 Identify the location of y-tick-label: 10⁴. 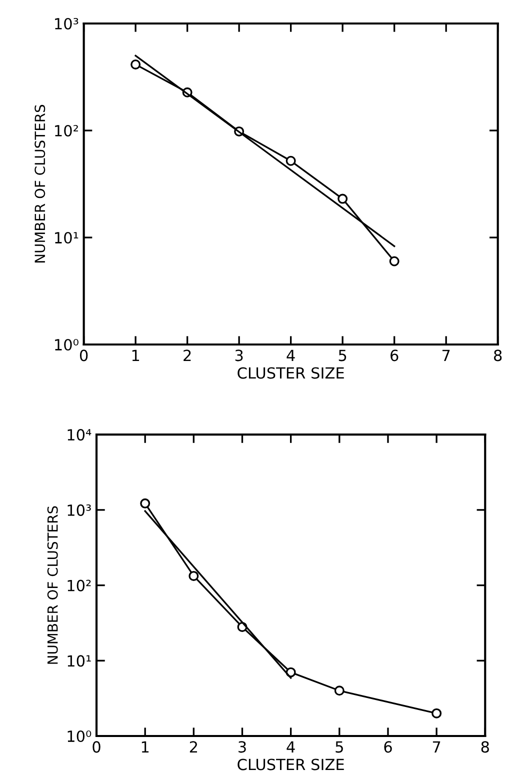
(80, 435).